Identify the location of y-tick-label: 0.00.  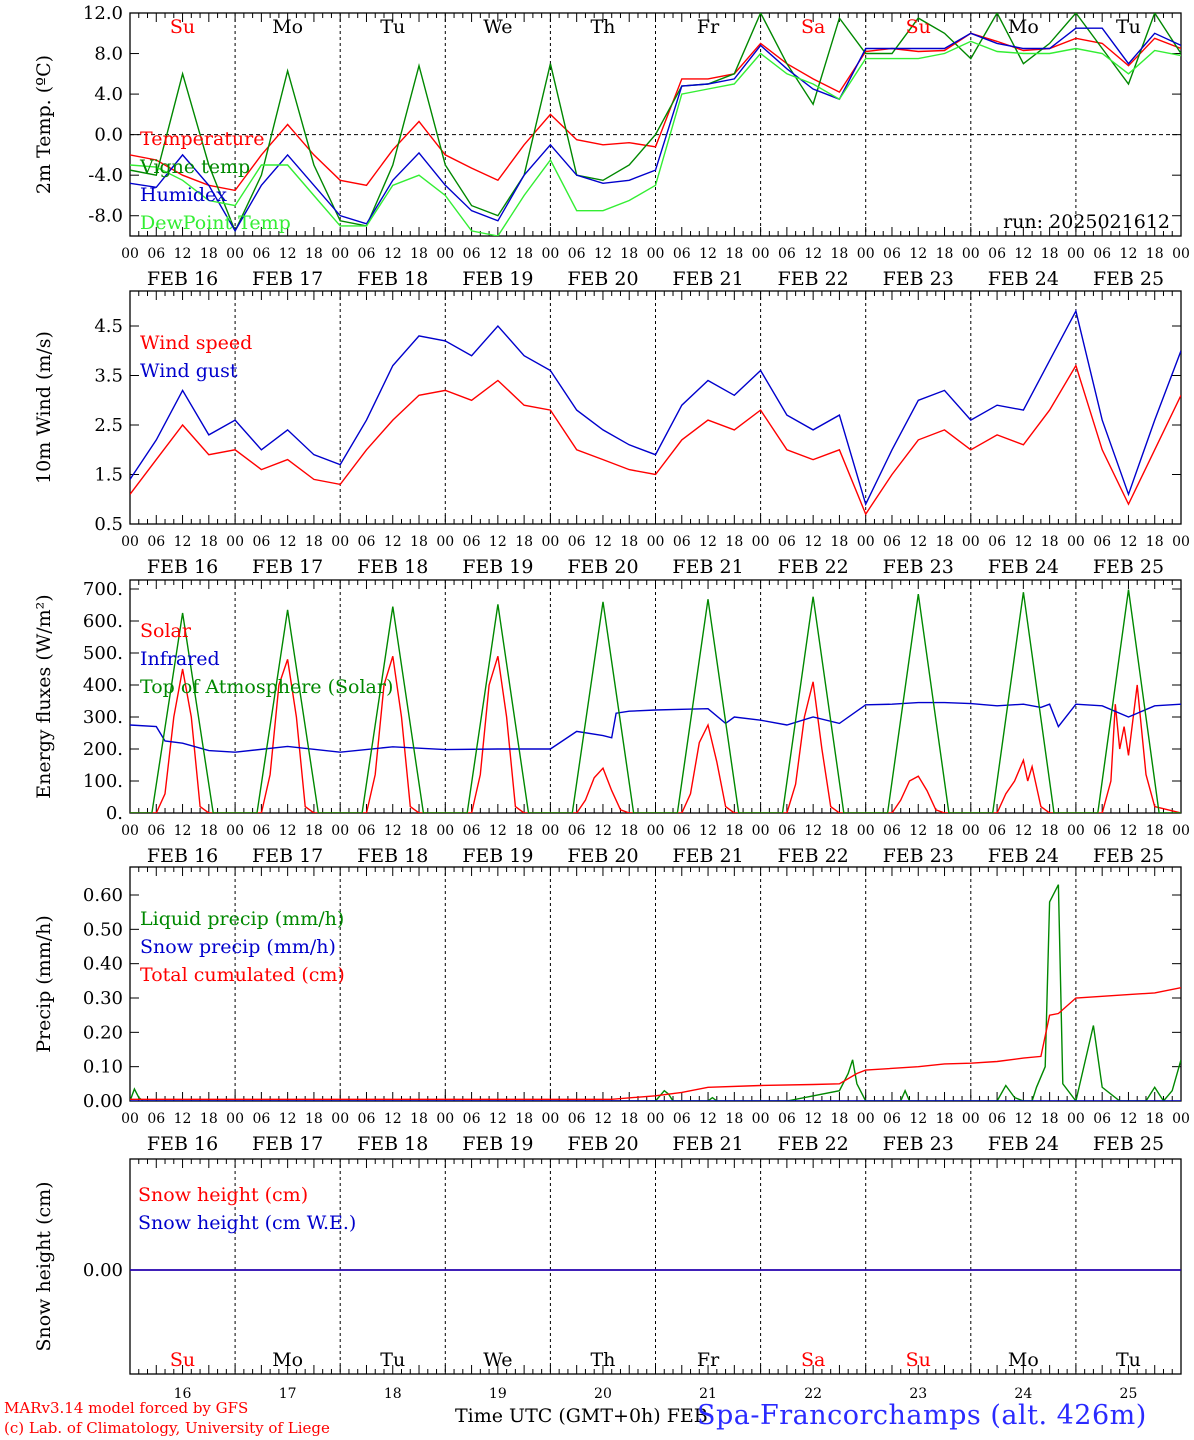
(103, 1270).